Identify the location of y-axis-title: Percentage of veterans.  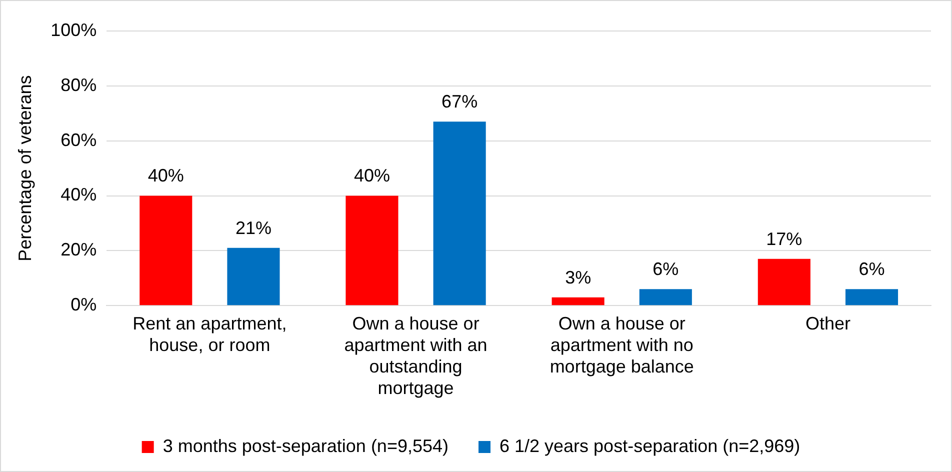
(24, 168).